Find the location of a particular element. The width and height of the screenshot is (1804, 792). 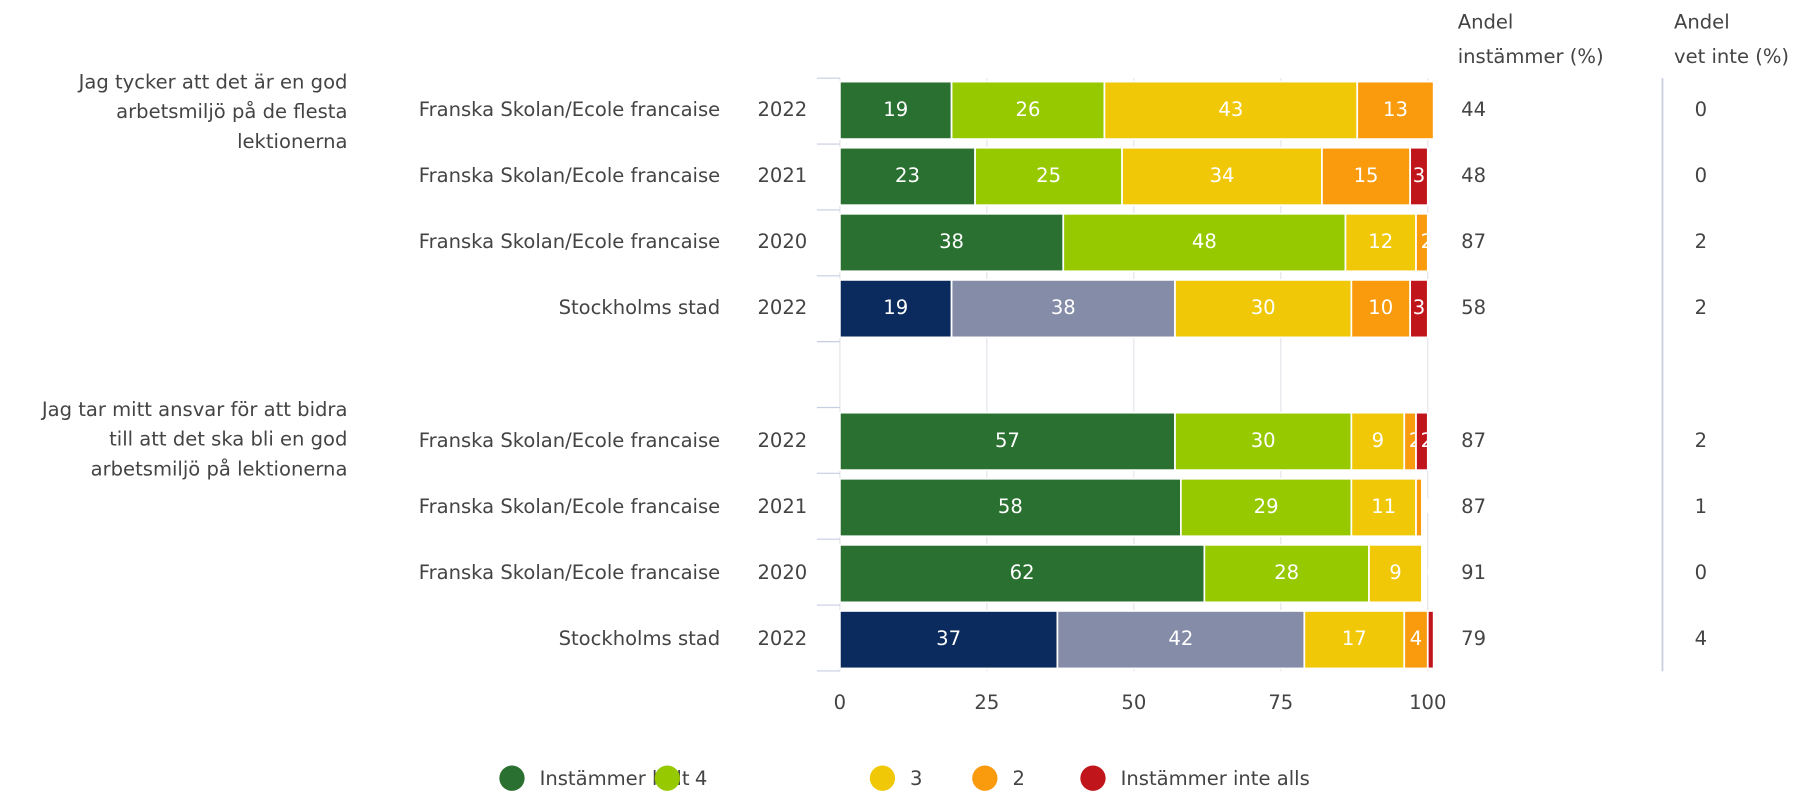

column-header: instämmer (%) is located at coordinates (1531, 56).